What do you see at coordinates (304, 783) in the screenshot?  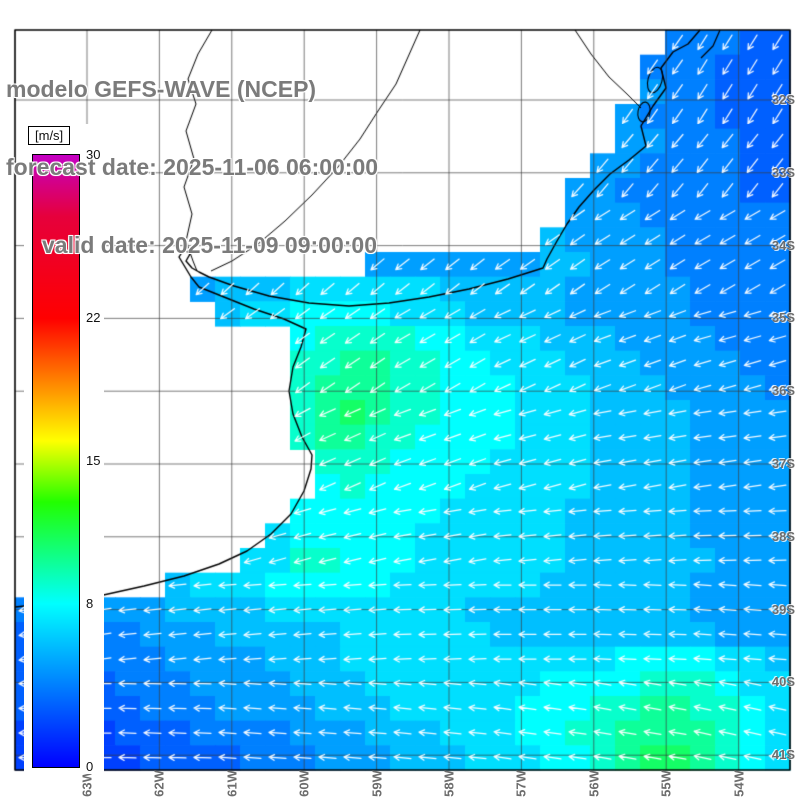 I see `longitude-label: 60W` at bounding box center [304, 783].